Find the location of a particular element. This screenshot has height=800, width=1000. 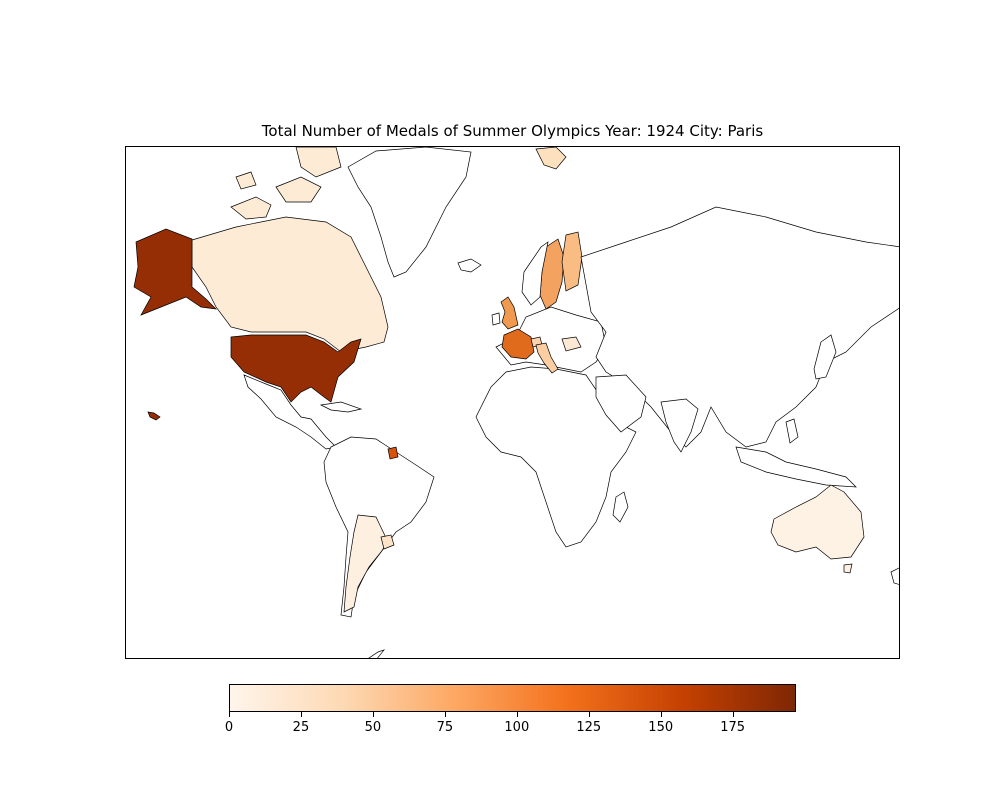

region-arabia is located at coordinates (621, 403).